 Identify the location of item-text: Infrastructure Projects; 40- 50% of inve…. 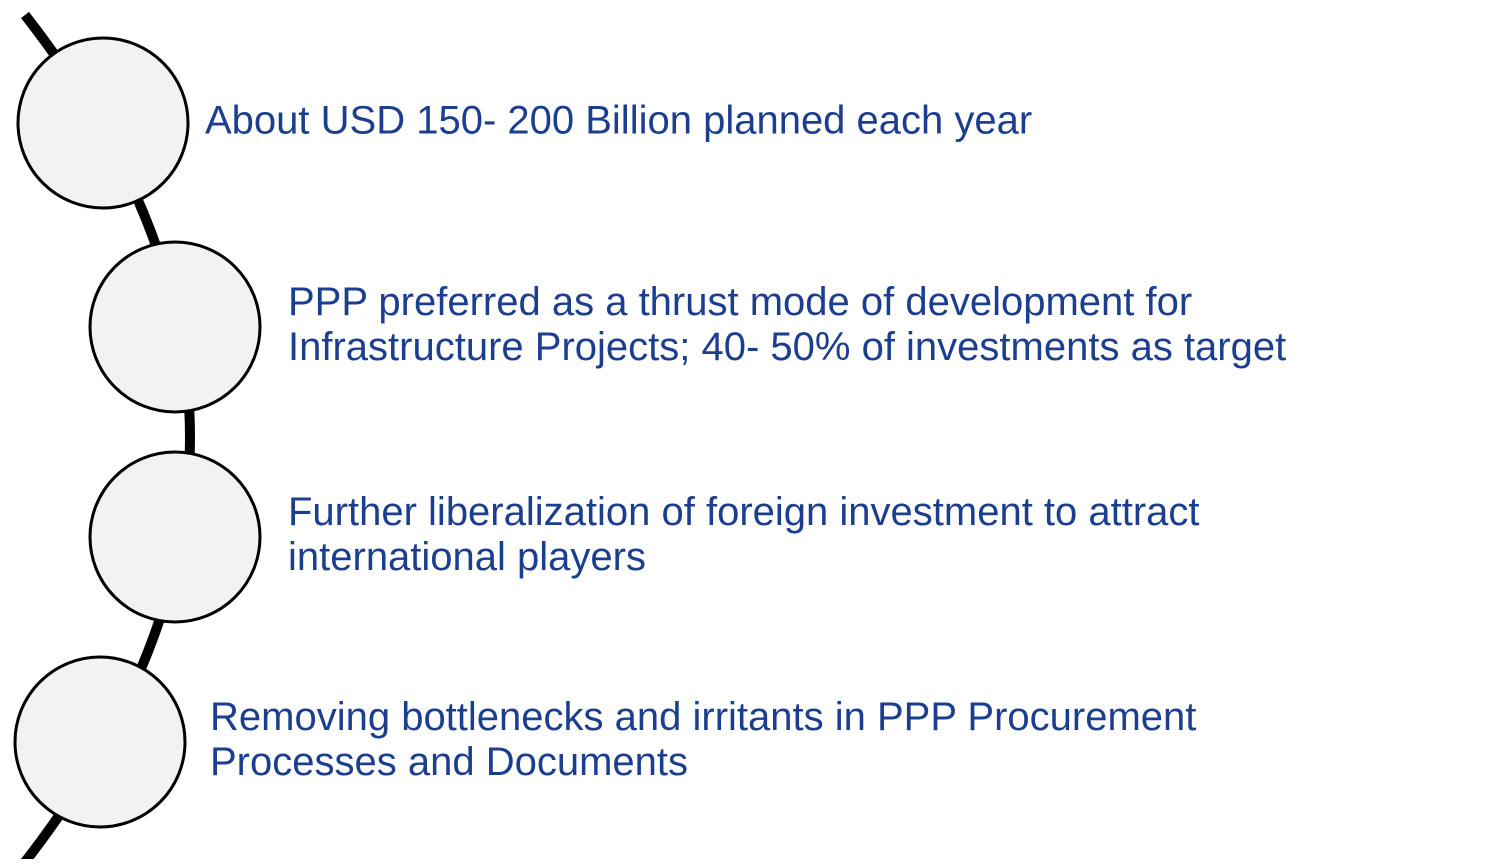
(787, 347).